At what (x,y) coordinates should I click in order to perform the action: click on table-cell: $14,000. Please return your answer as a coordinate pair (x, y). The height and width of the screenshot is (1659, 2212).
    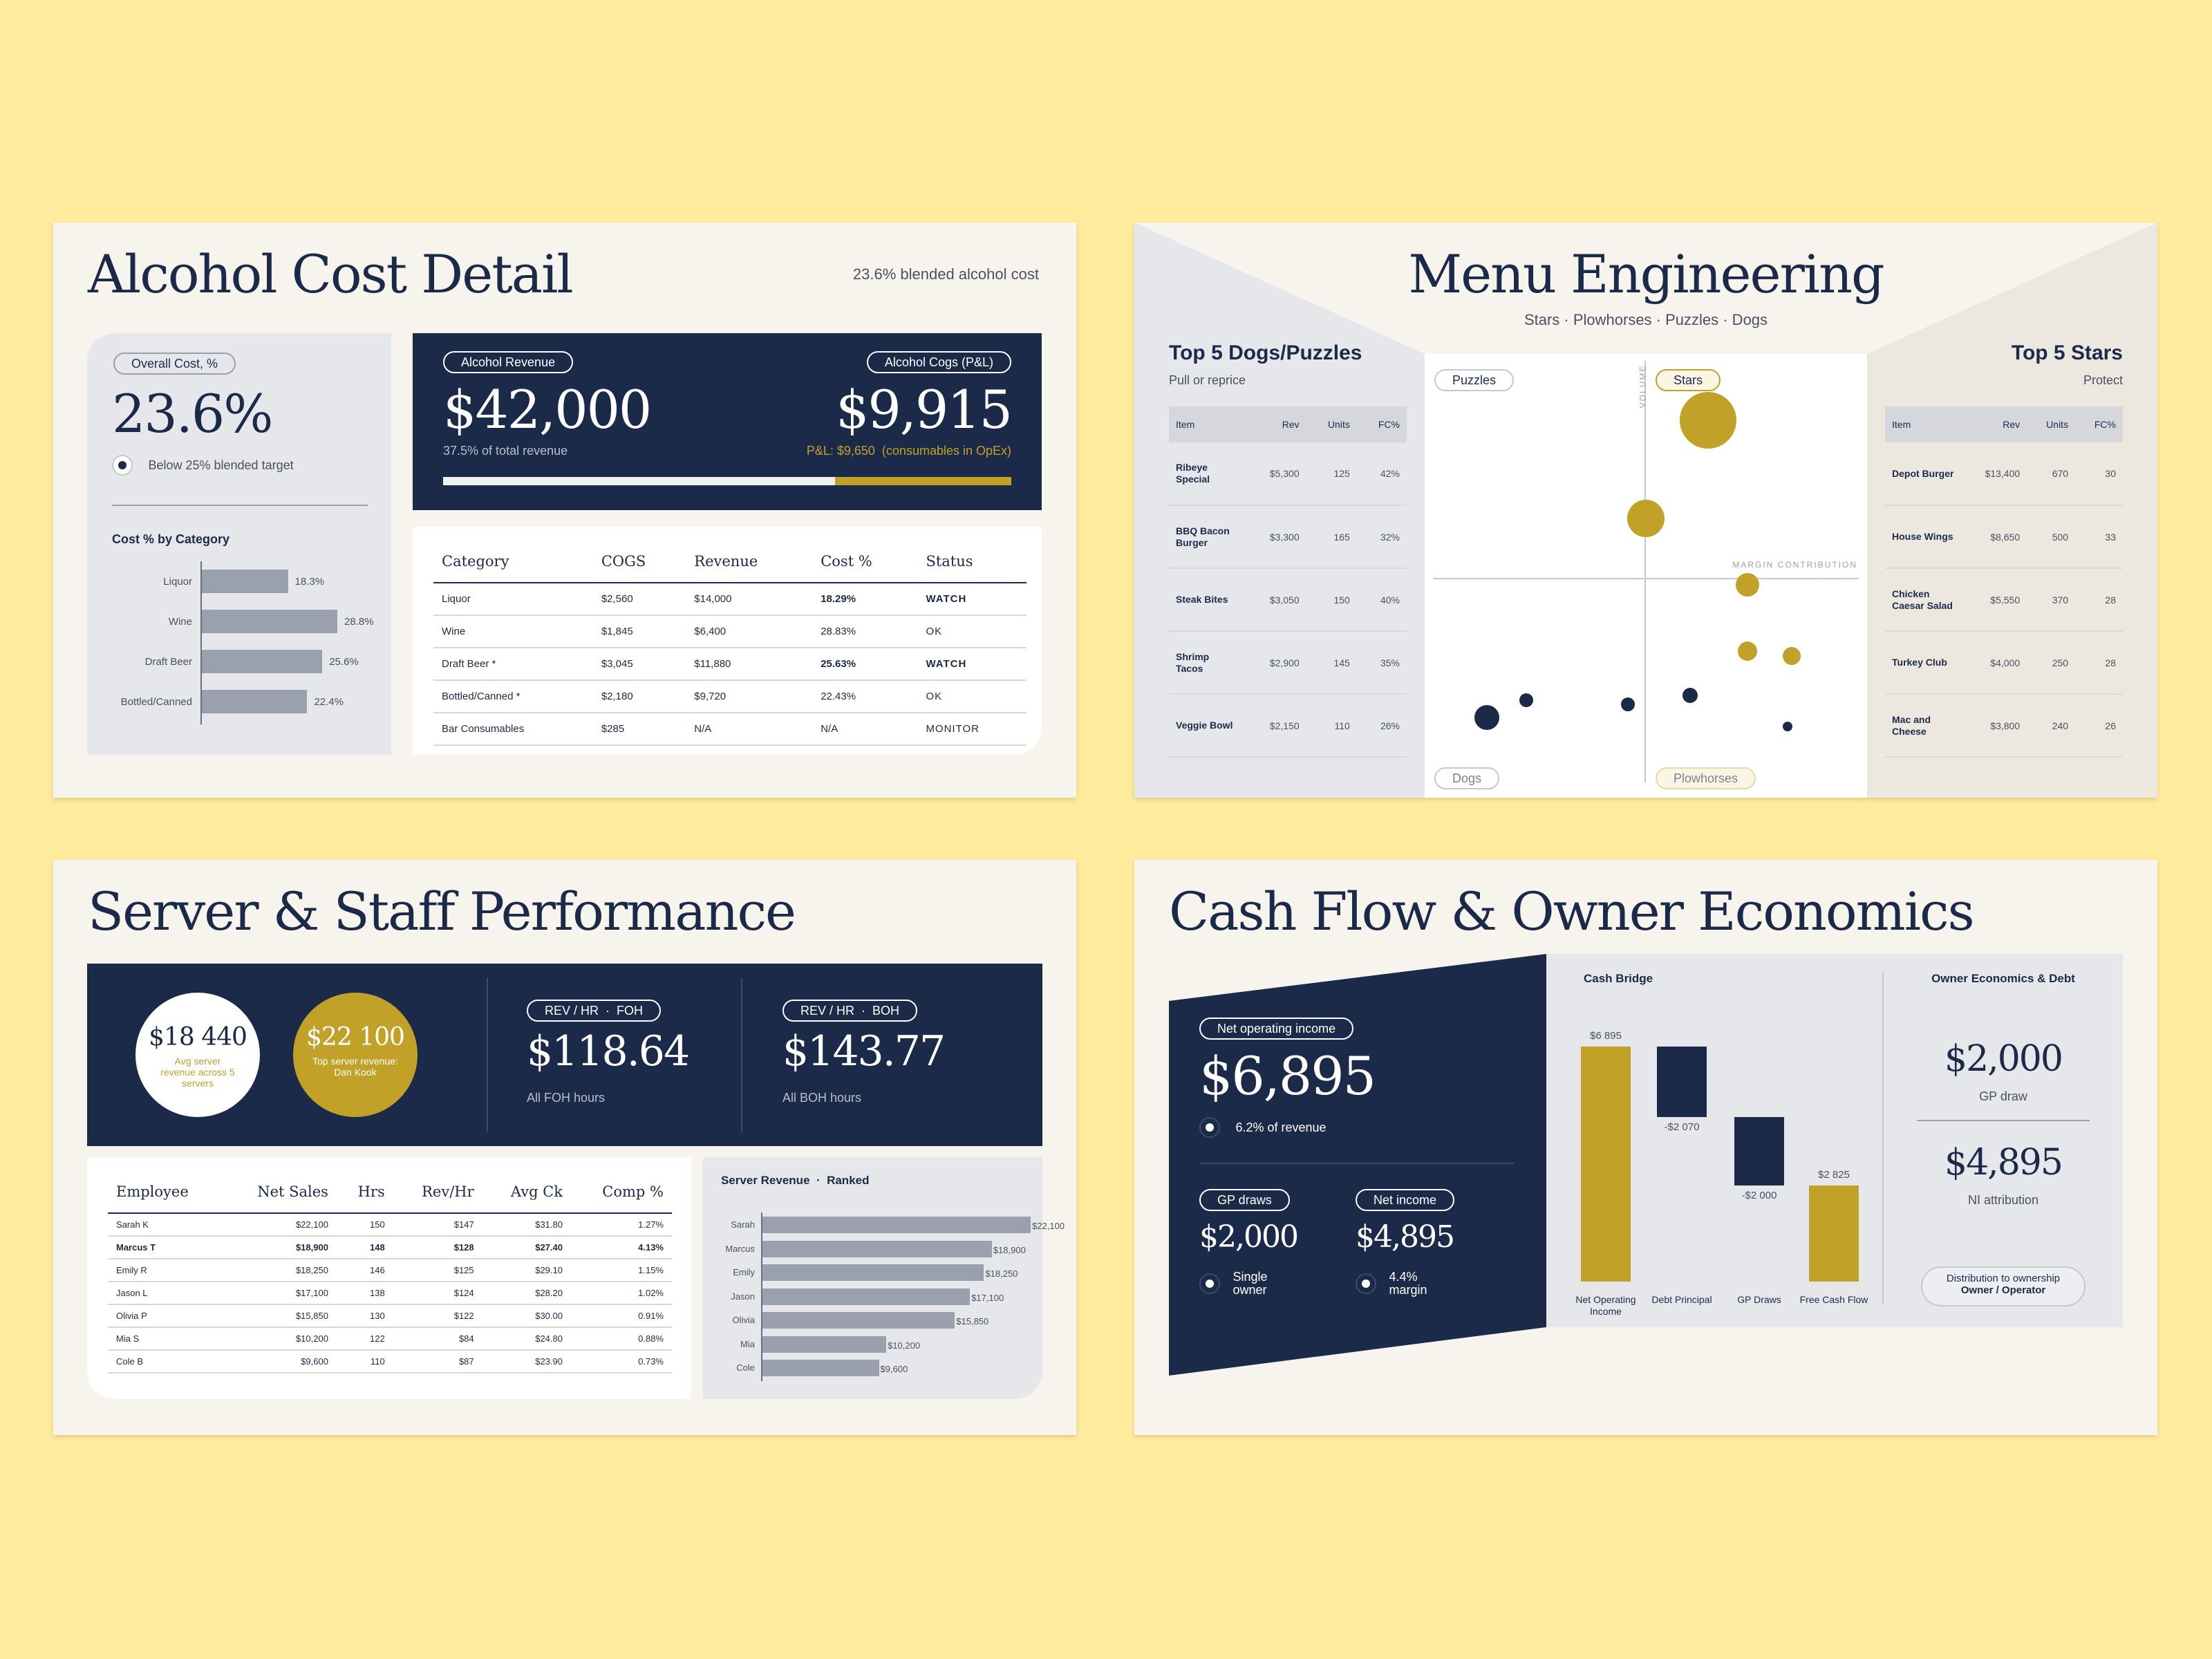
    Looking at the image, I should click on (749, 599).